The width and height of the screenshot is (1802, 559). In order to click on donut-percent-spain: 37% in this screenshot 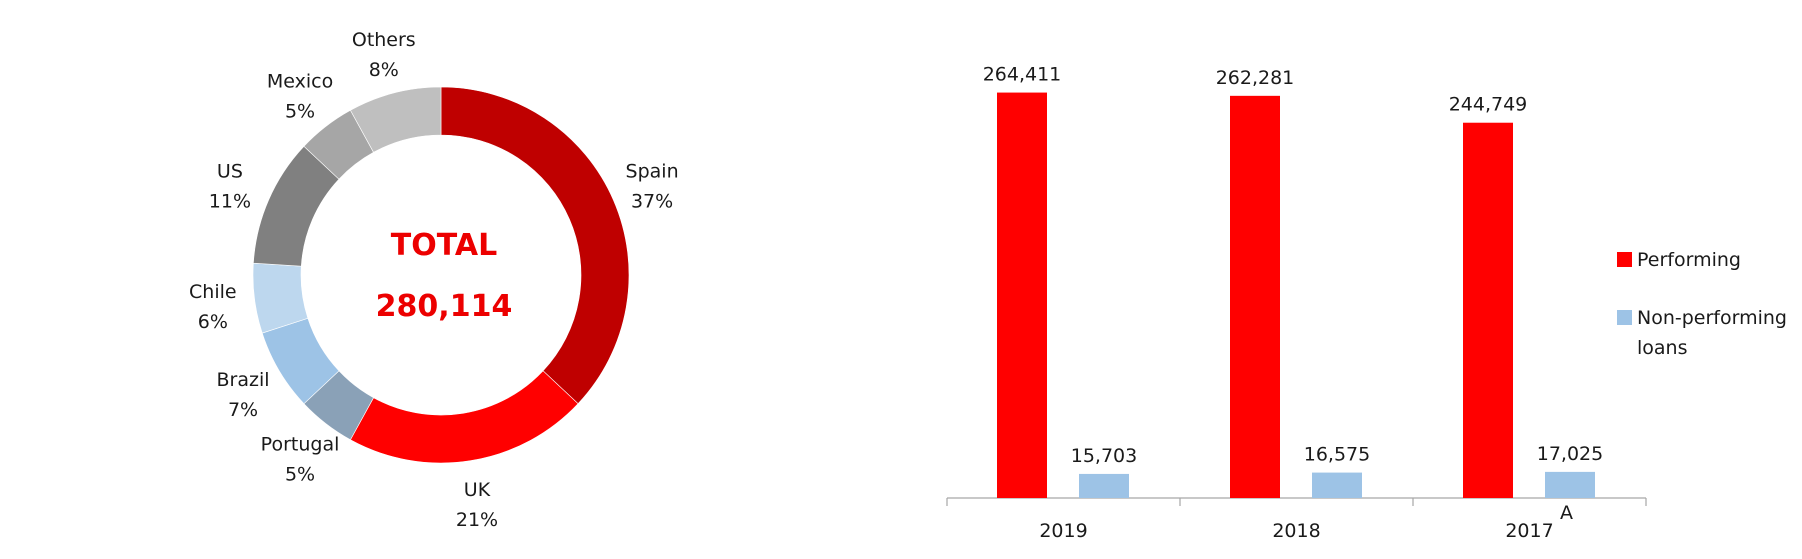, I will do `click(652, 202)`.